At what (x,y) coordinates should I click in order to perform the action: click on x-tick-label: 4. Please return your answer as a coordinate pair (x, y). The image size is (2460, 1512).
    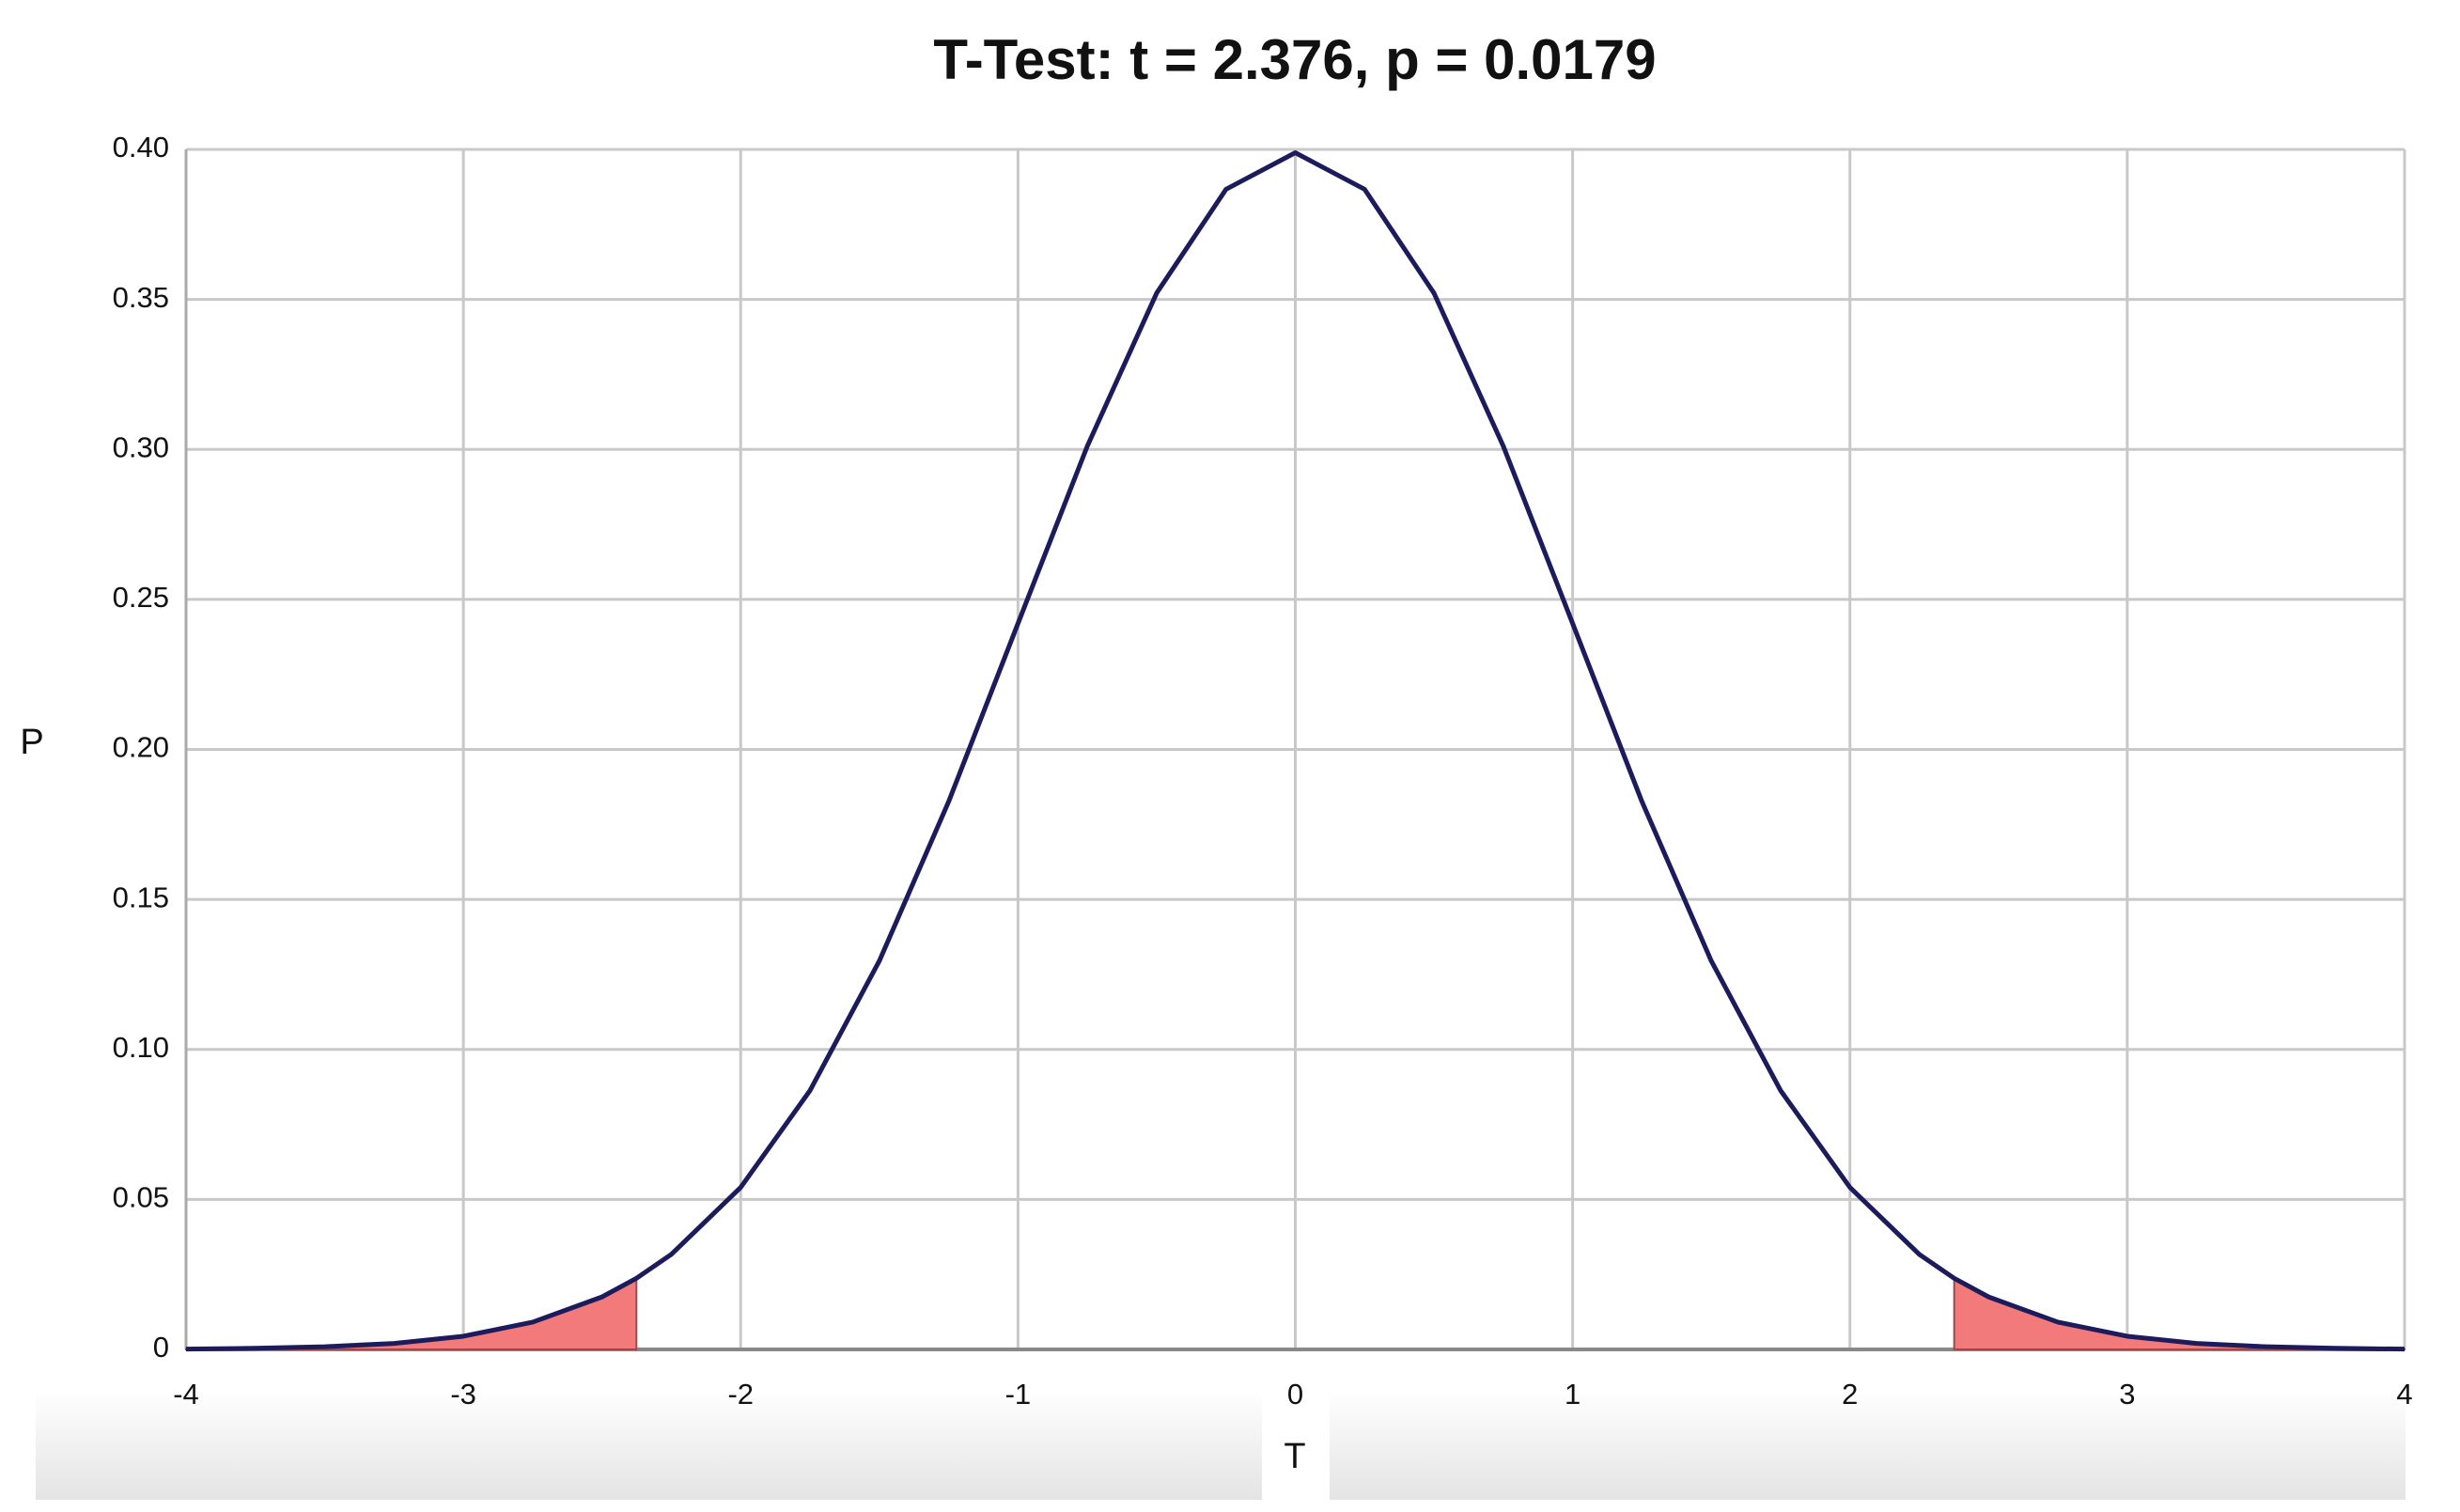
    Looking at the image, I should click on (2404, 1394).